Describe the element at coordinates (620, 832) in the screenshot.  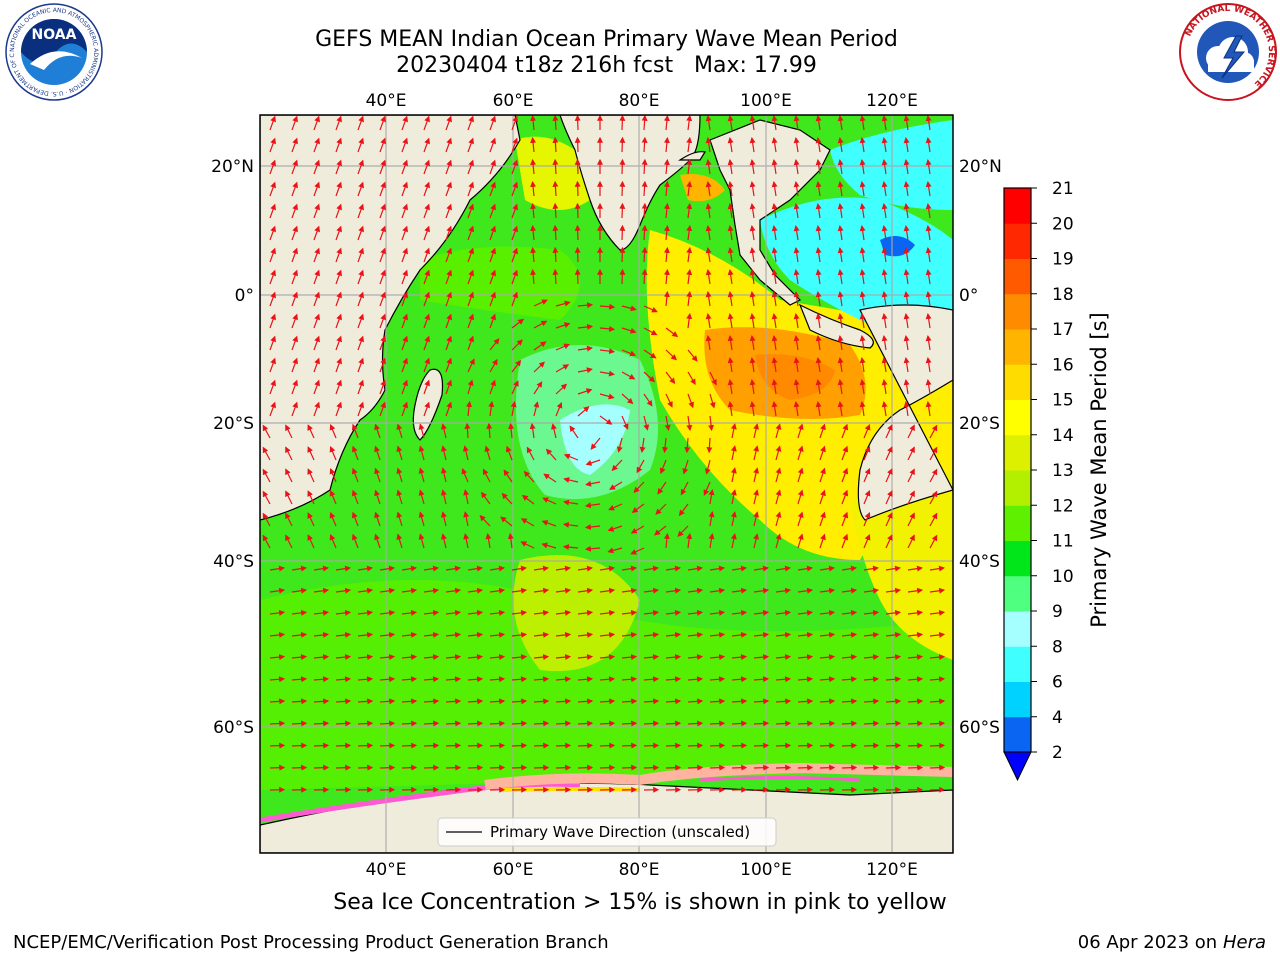
I see `legend-label: Primary Wave Direction (unscaled)` at that location.